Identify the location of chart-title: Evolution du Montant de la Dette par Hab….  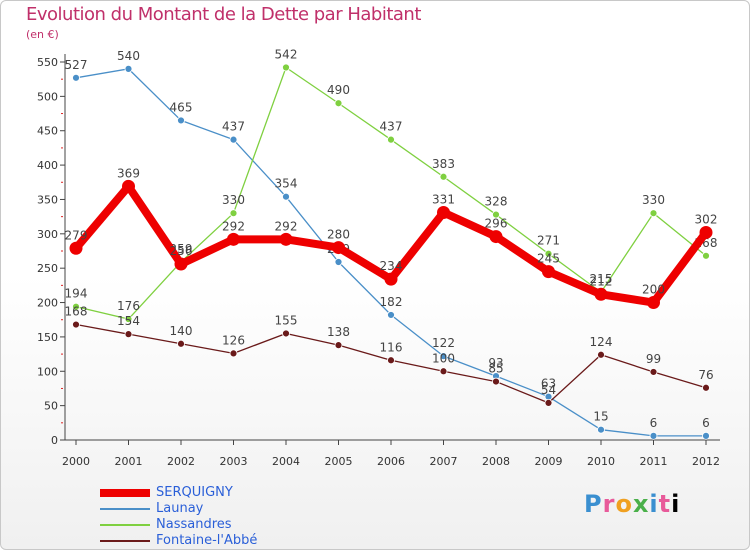
(223, 14).